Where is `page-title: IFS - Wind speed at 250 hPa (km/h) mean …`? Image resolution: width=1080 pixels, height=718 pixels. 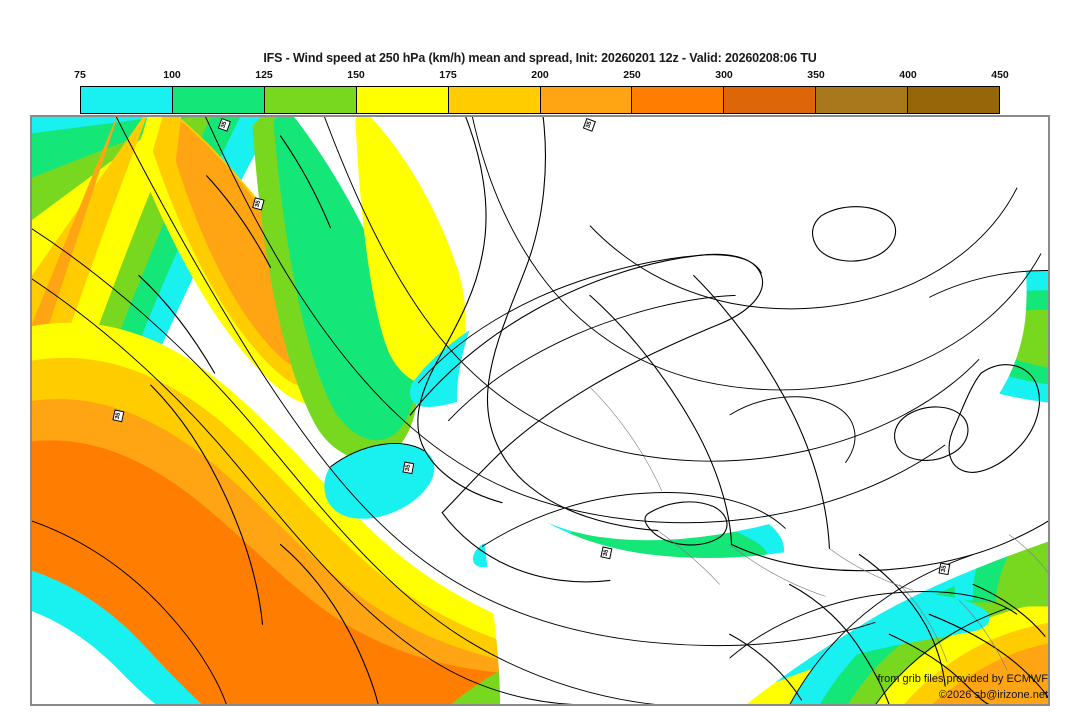
page-title: IFS - Wind speed at 250 hPa (km/h) mean … is located at coordinates (540, 58).